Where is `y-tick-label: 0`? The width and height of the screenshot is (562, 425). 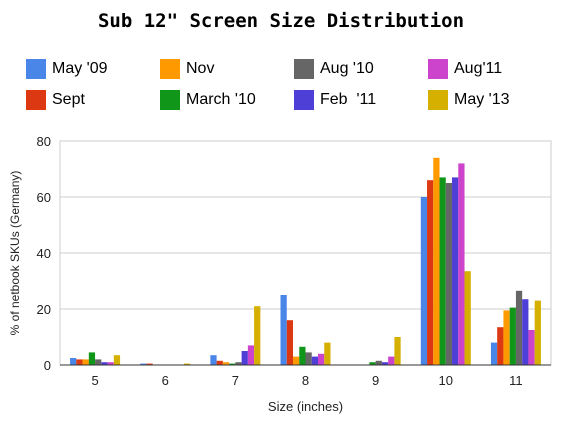
y-tick-label: 0 is located at coordinates (47, 365).